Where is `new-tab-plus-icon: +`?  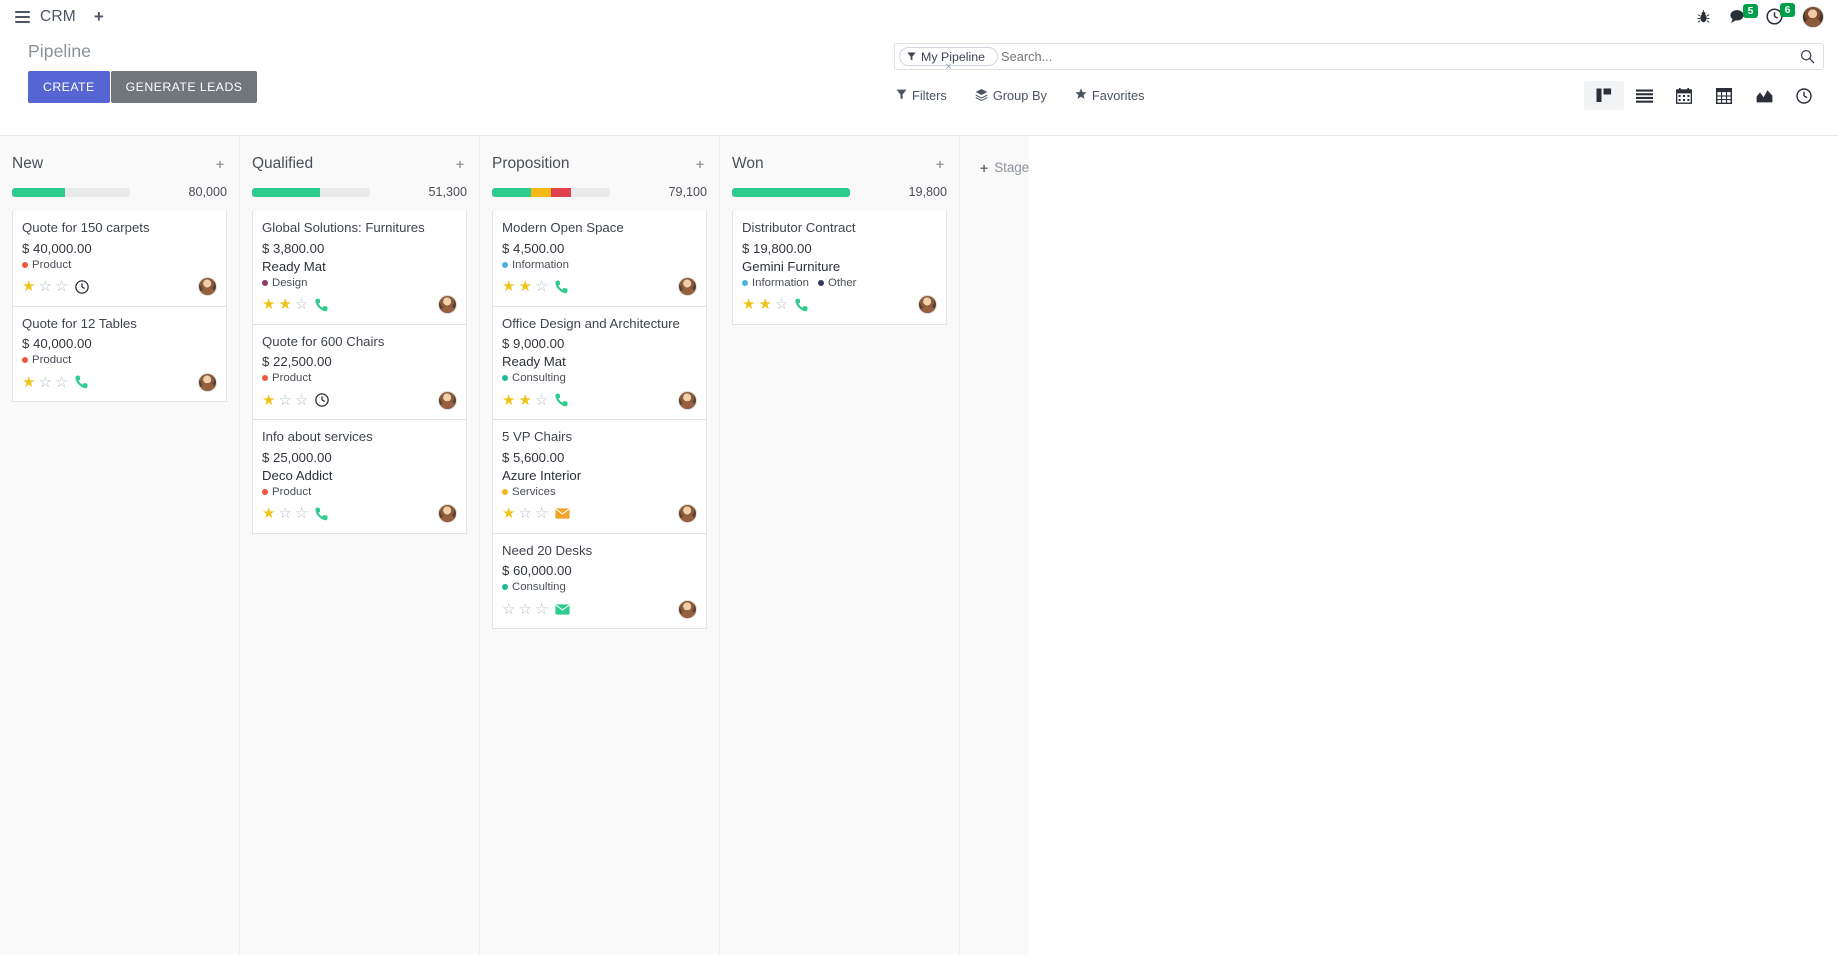
new-tab-plus-icon: + is located at coordinates (98, 16).